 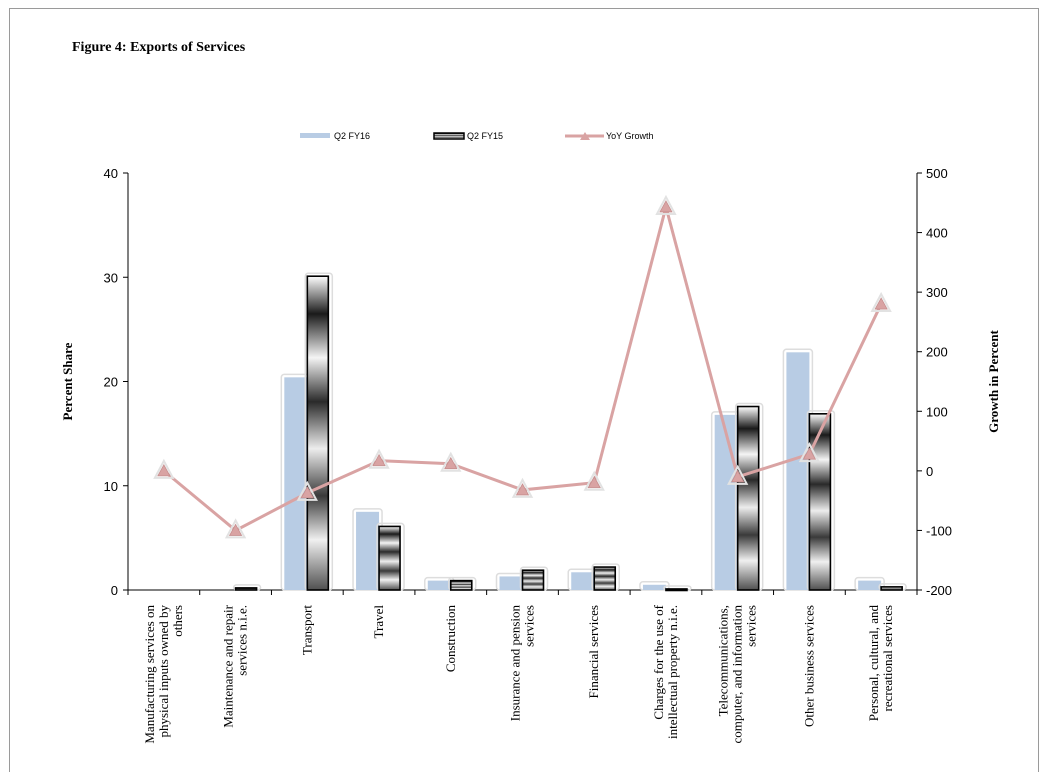 I want to click on left-tick-label: 40, so click(x=111, y=173).